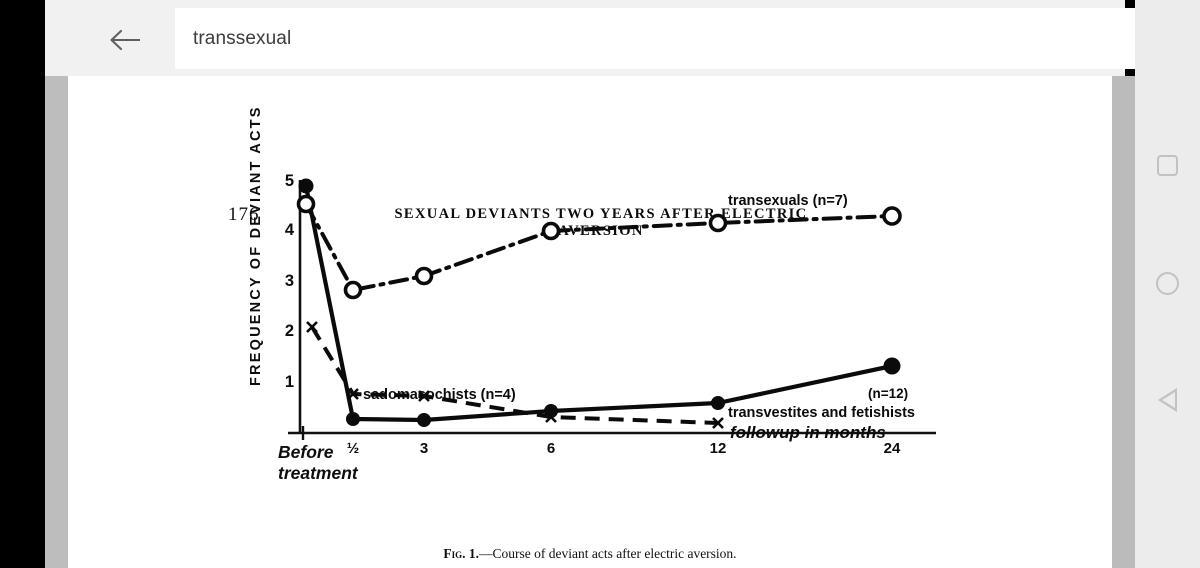 This screenshot has height=568, width=1200. I want to click on svg-text: 6, so click(551, 448).